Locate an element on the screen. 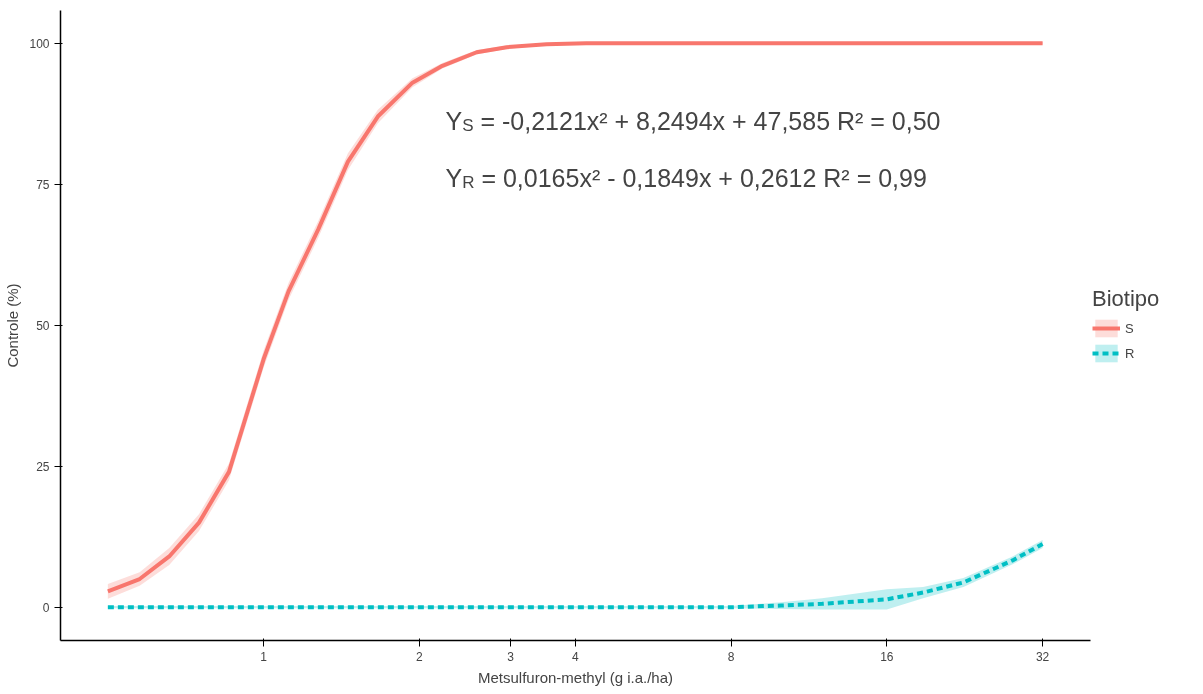 The image size is (1203, 694). x-axis-title: Metsulfuron-methyl (g i.a./ha) is located at coordinates (575, 677).